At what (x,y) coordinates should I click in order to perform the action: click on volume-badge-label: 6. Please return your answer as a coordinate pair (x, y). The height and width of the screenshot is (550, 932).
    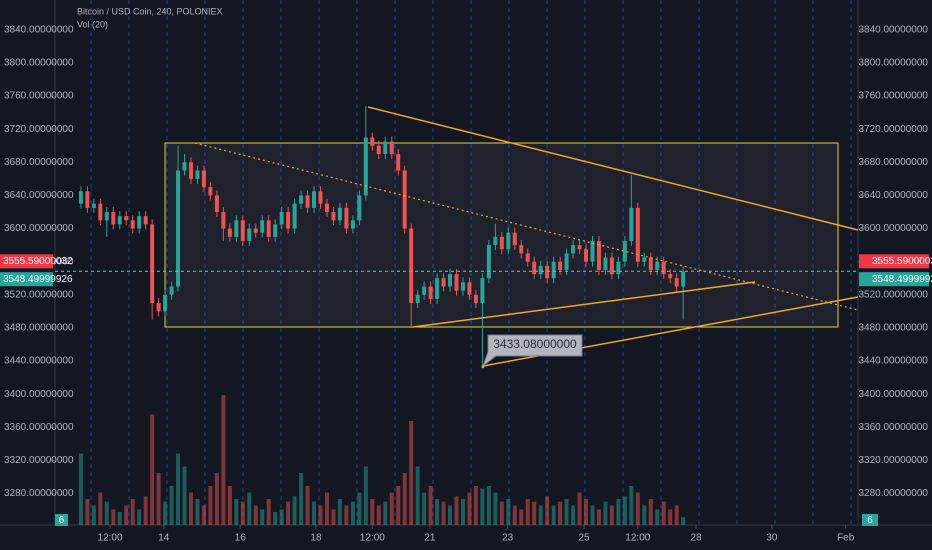
    Looking at the image, I should click on (870, 520).